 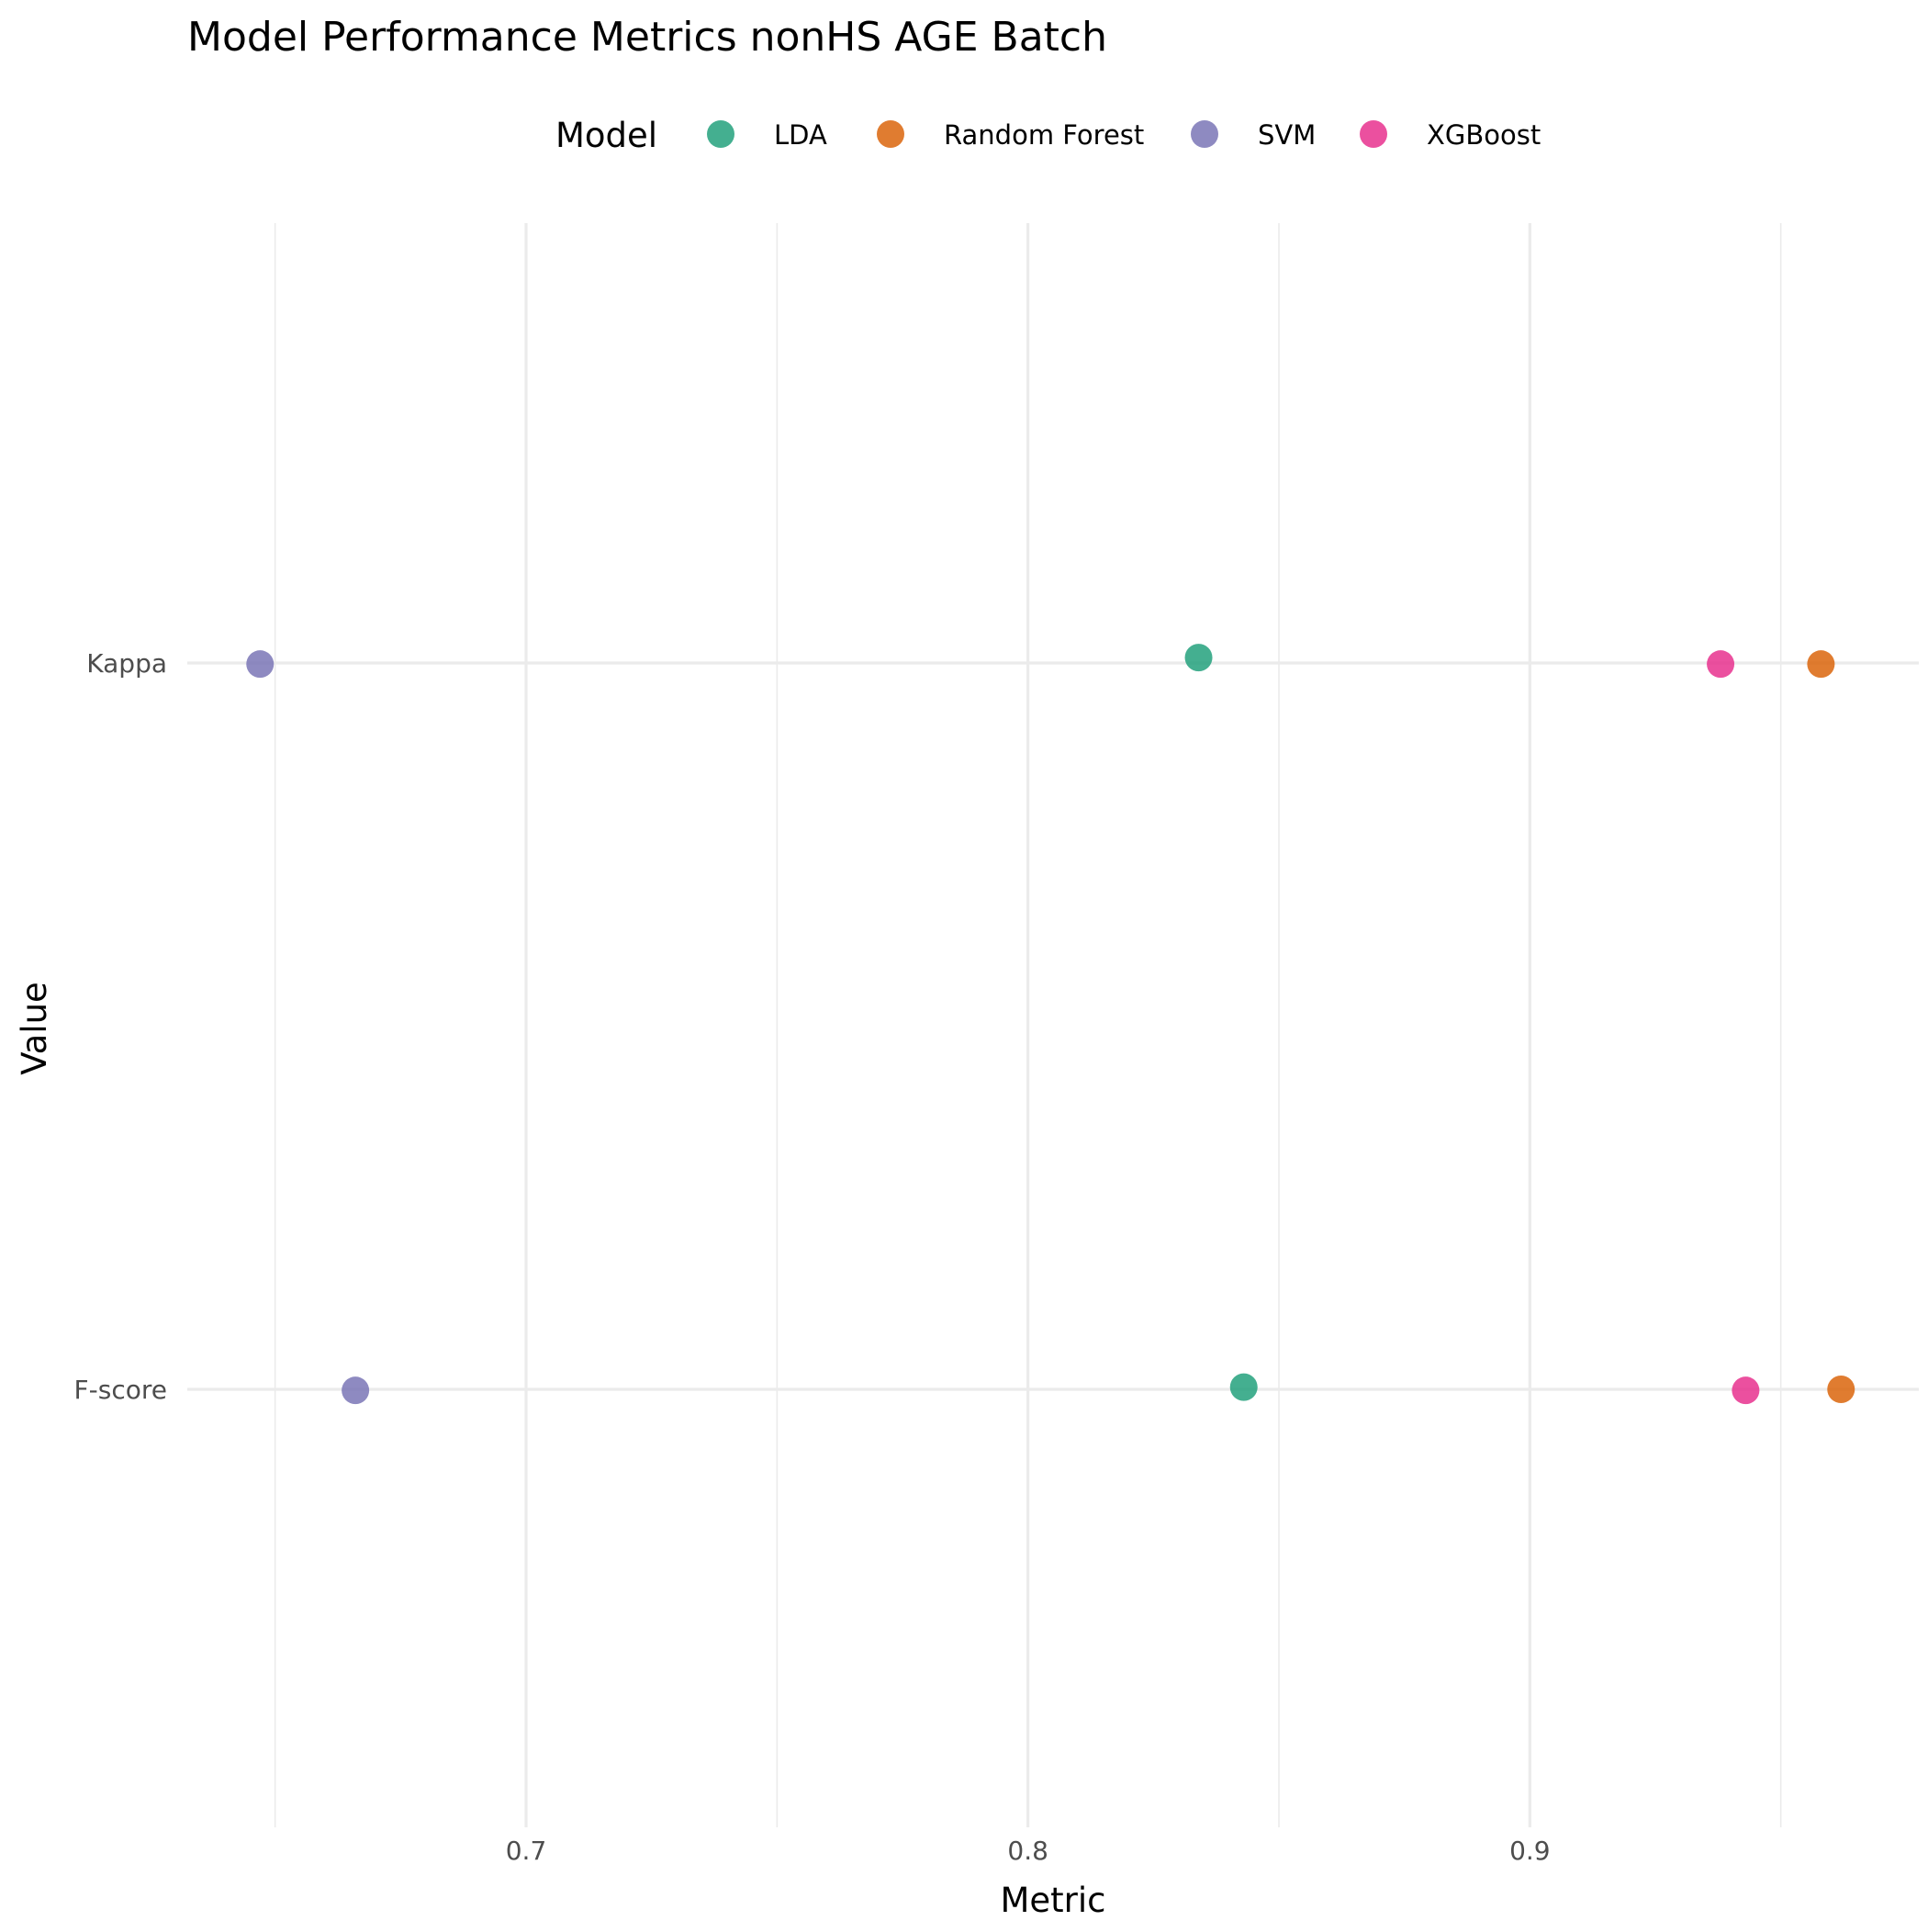 I want to click on legend: Model LDA Random Forest SVM XGBoost, so click(x=1048, y=135).